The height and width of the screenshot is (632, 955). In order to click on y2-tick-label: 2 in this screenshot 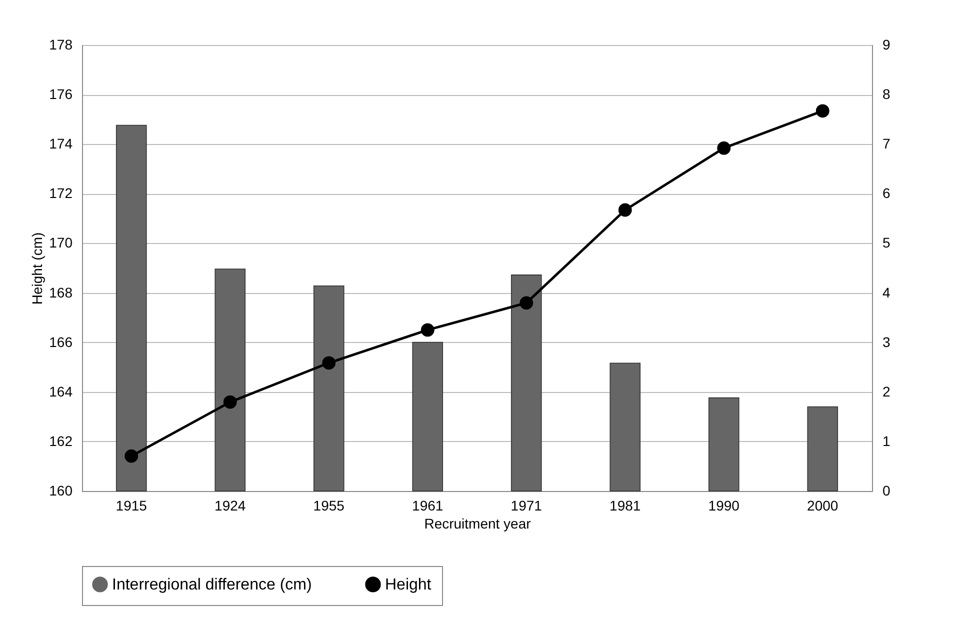, I will do `click(886, 391)`.